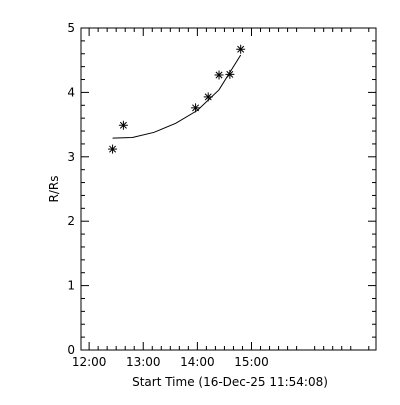 The height and width of the screenshot is (405, 400). Describe the element at coordinates (71, 350) in the screenshot. I see `y-tick-label: 0` at that location.